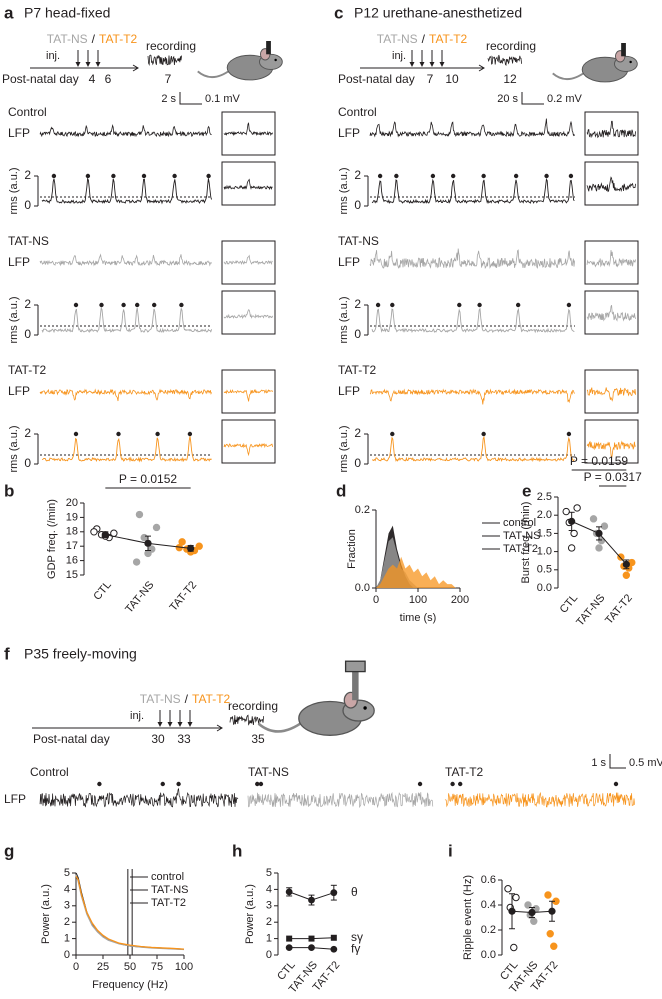 The width and height of the screenshot is (662, 999). I want to click on panel-title: P35 freely-moving, so click(80, 654).